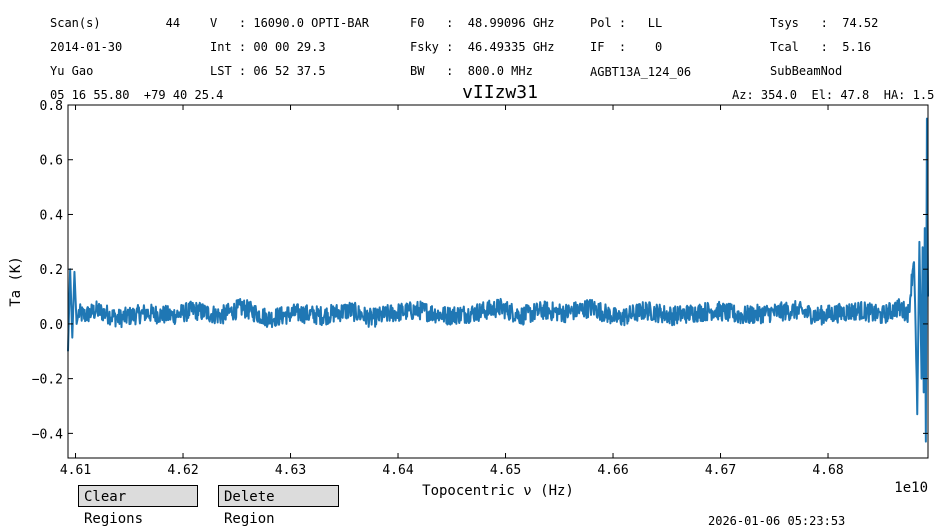 This screenshot has width=937, height=531. What do you see at coordinates (16, 281) in the screenshot?
I see `y-axis-label: Ta (K)` at bounding box center [16, 281].